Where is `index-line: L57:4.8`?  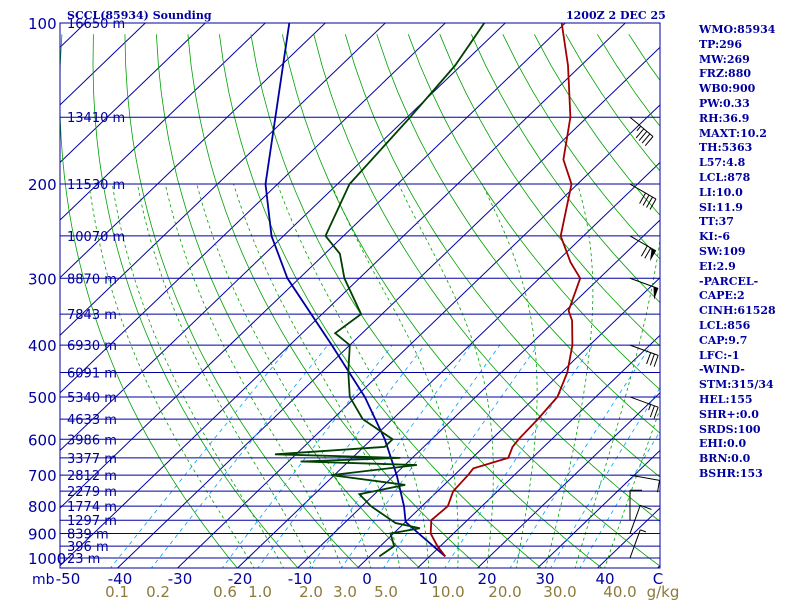 index-line: L57:4.8 is located at coordinates (722, 163).